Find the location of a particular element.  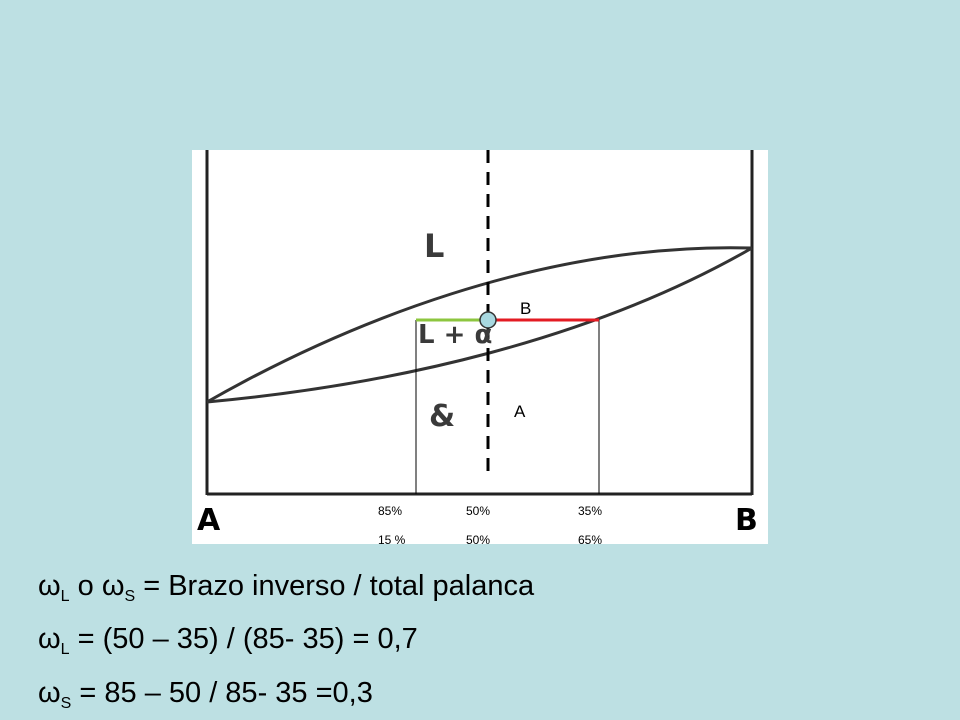

tick-row2-left: 15 % is located at coordinates (392, 540).